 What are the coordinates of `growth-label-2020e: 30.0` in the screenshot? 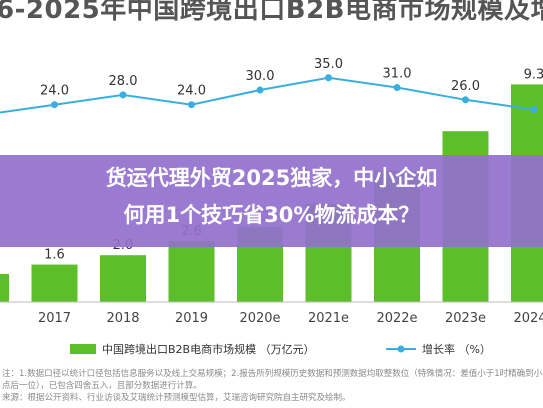 It's located at (260, 76).